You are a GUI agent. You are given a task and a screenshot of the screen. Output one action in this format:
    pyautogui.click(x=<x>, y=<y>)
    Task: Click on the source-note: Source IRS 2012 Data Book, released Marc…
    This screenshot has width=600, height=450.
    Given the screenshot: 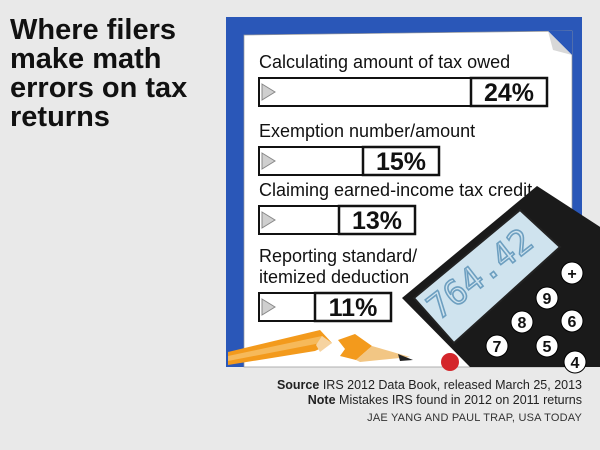 What is the action you would take?
    pyautogui.click(x=429, y=393)
    